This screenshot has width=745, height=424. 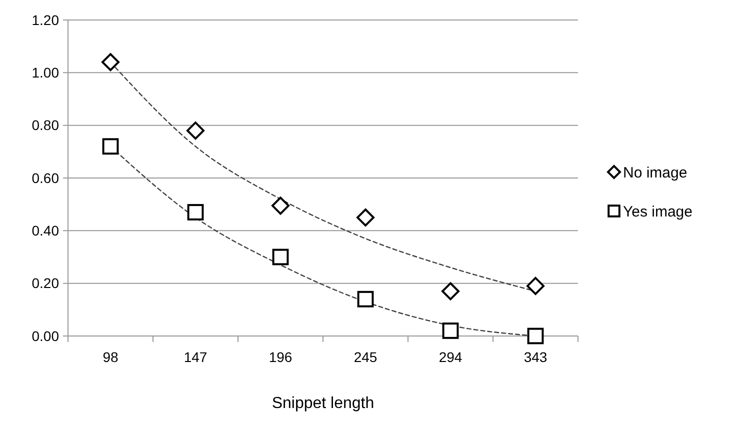 What do you see at coordinates (196, 357) in the screenshot?
I see `x-tick-label: 147` at bounding box center [196, 357].